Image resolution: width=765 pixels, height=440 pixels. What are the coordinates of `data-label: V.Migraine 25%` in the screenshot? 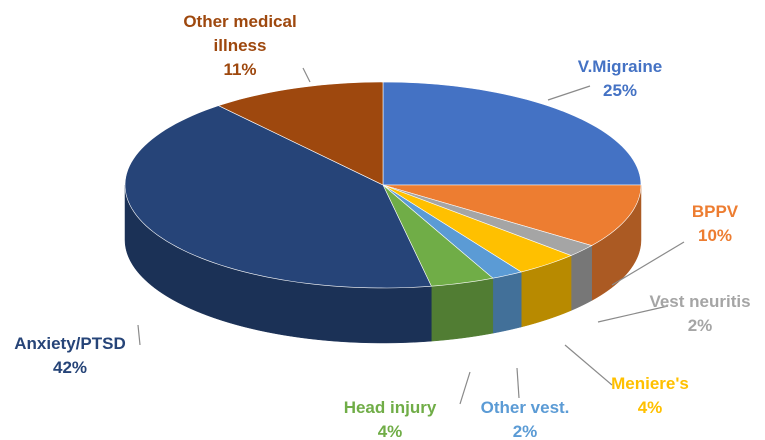 It's located at (620, 79).